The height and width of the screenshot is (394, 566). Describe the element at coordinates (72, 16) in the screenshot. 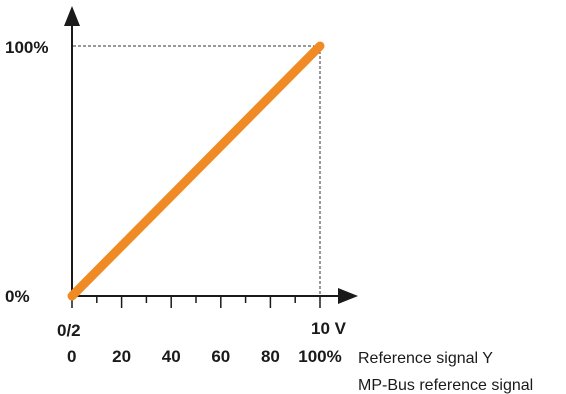

I see `y-axis-arrow` at that location.